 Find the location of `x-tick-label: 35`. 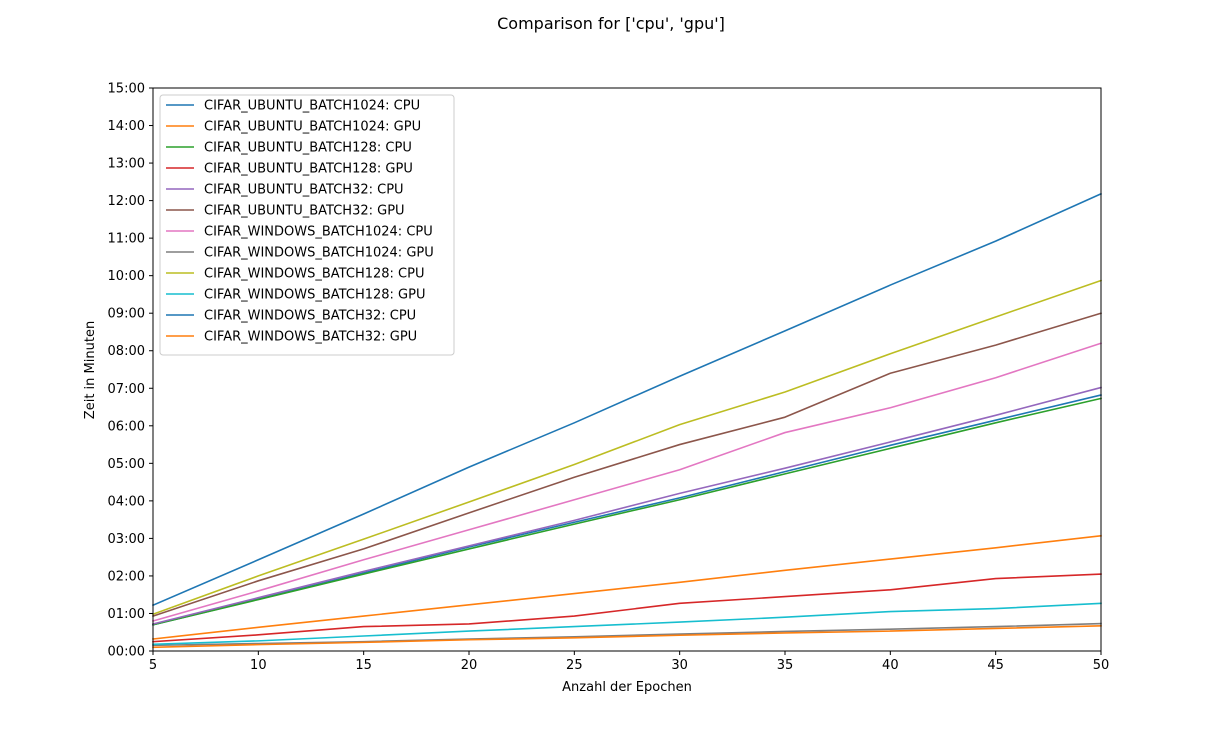

x-tick-label: 35 is located at coordinates (785, 665).